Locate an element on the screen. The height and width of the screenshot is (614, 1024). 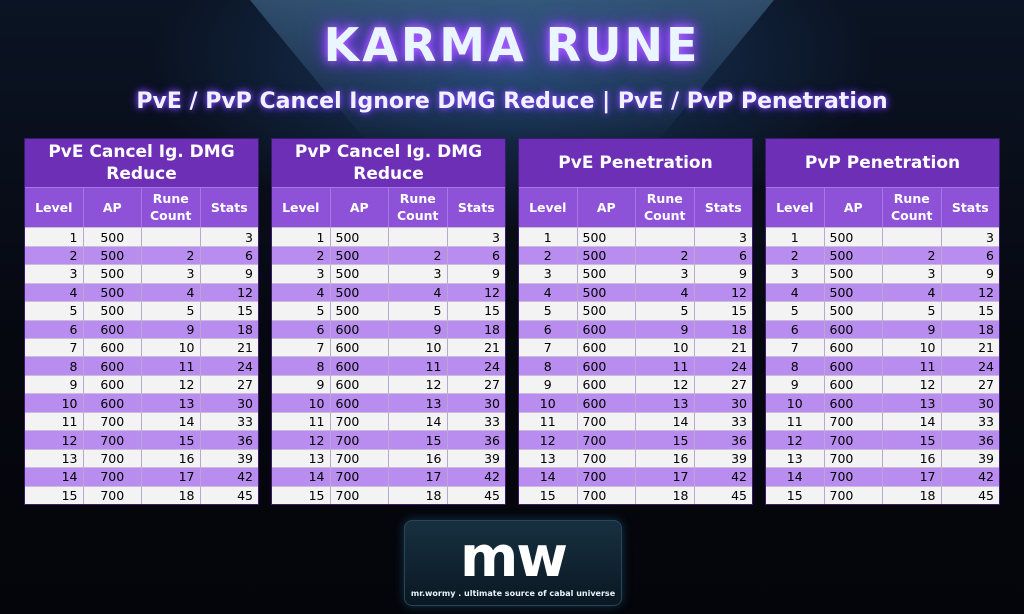
cell-stats: 15 is located at coordinates (722, 310).